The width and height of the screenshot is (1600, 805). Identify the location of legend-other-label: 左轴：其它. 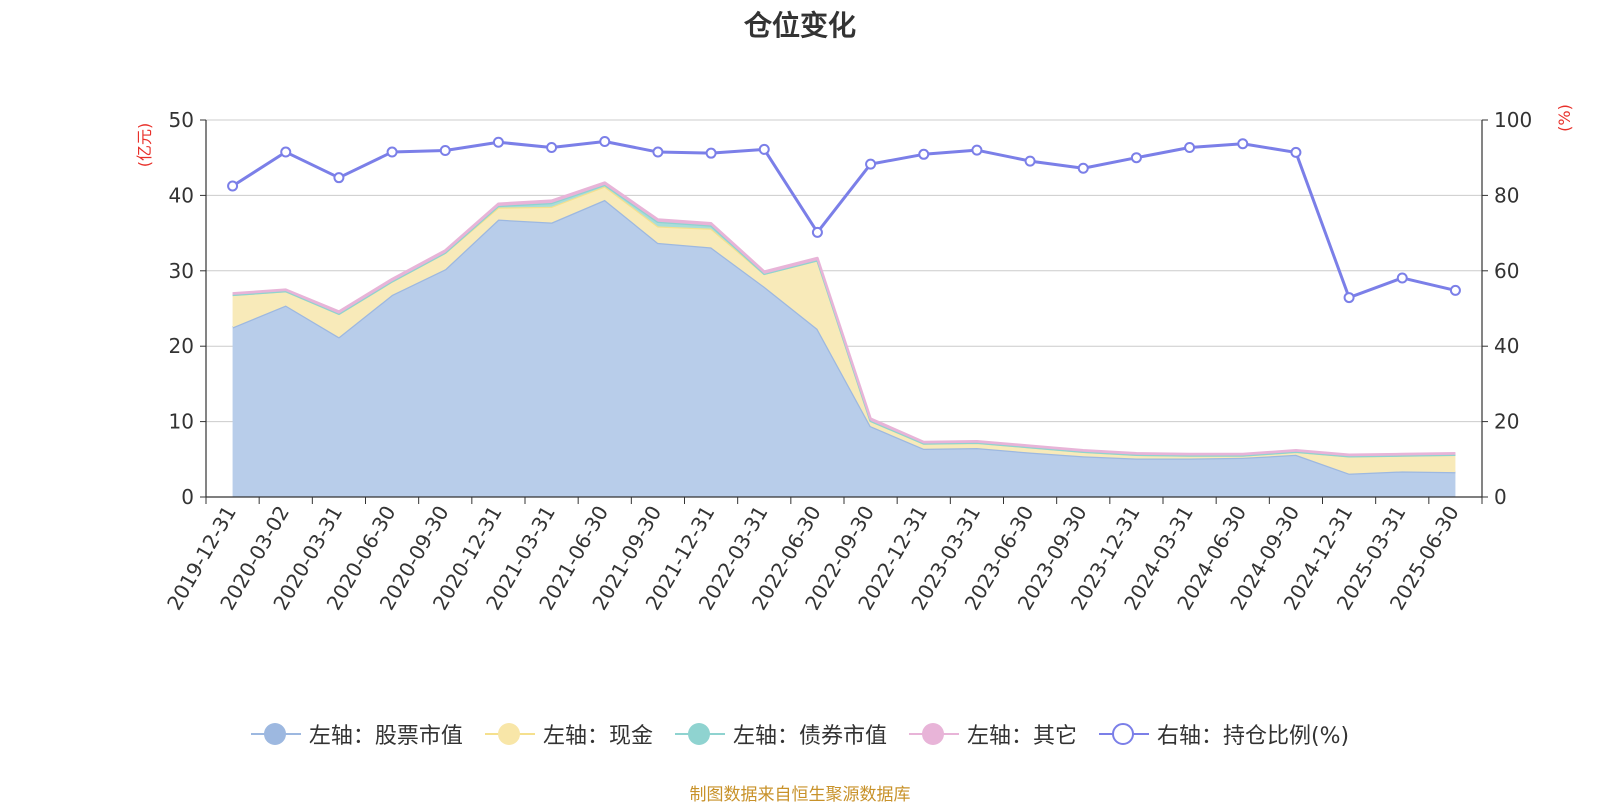
(1021, 736).